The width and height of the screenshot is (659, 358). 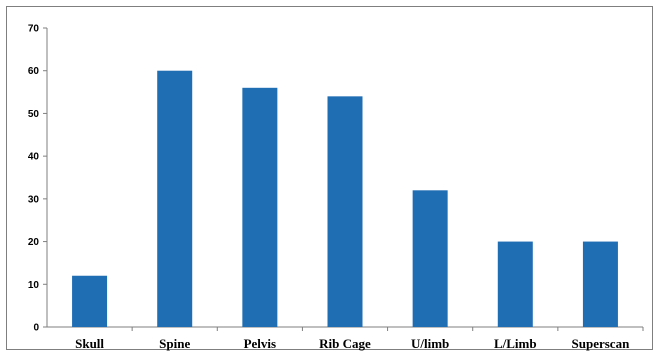 I want to click on y-tick-label: 60, so click(x=34, y=71).